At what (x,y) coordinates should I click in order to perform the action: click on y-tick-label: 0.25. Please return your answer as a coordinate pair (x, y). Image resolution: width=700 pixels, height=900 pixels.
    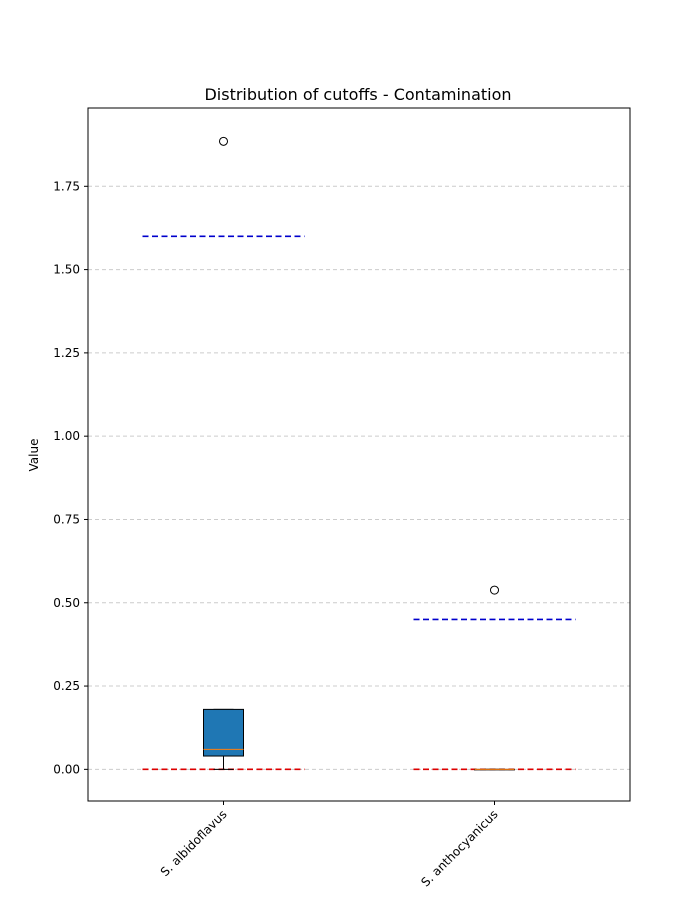
    Looking at the image, I should click on (66, 686).